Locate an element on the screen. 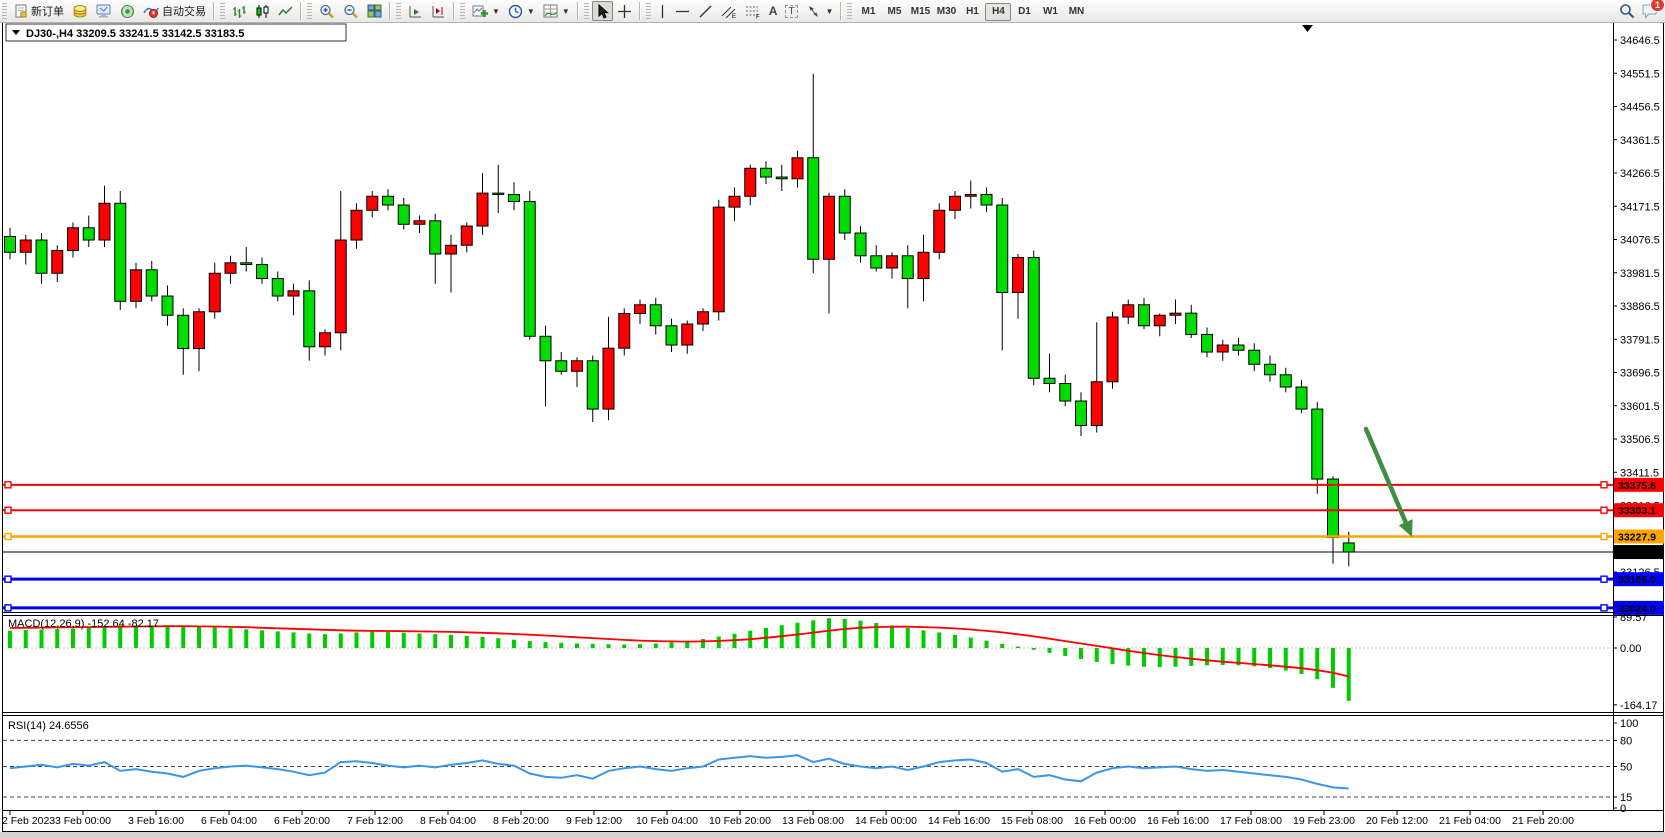  candlestick-mode-button is located at coordinates (262, 11).